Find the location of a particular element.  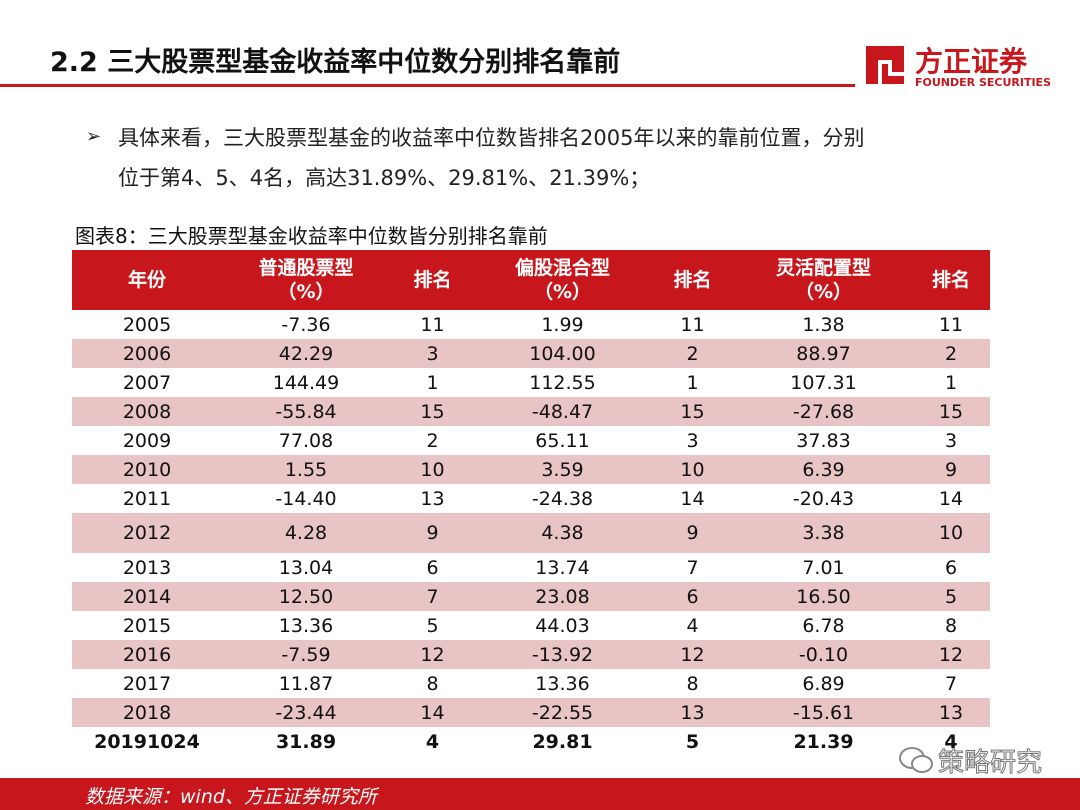

table-cell: 112.55 is located at coordinates (562, 382).